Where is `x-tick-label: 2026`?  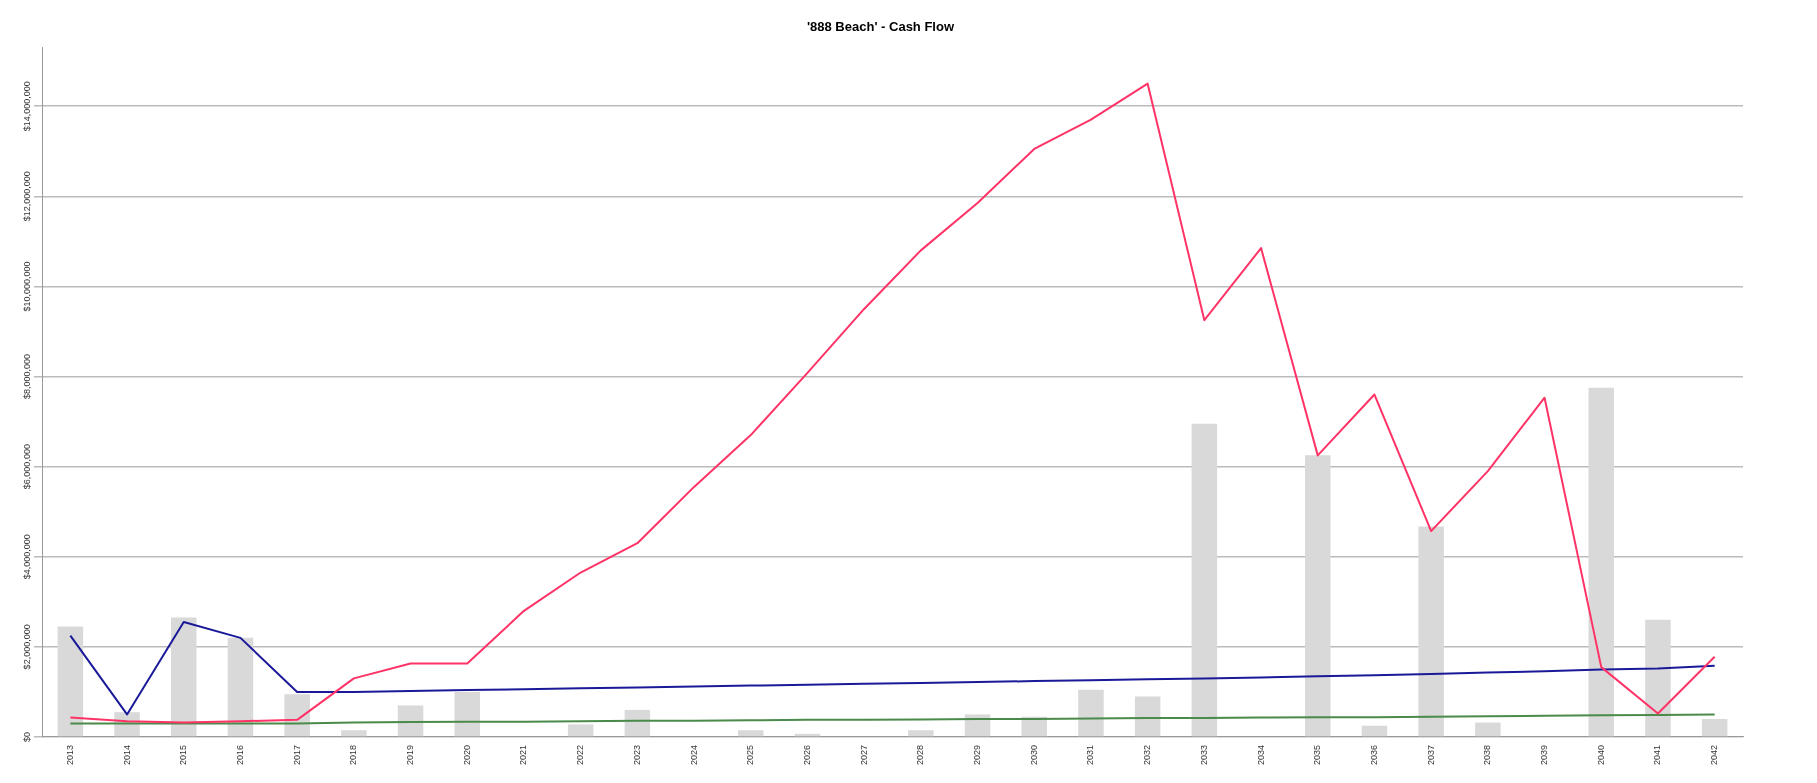 x-tick-label: 2026 is located at coordinates (806, 755).